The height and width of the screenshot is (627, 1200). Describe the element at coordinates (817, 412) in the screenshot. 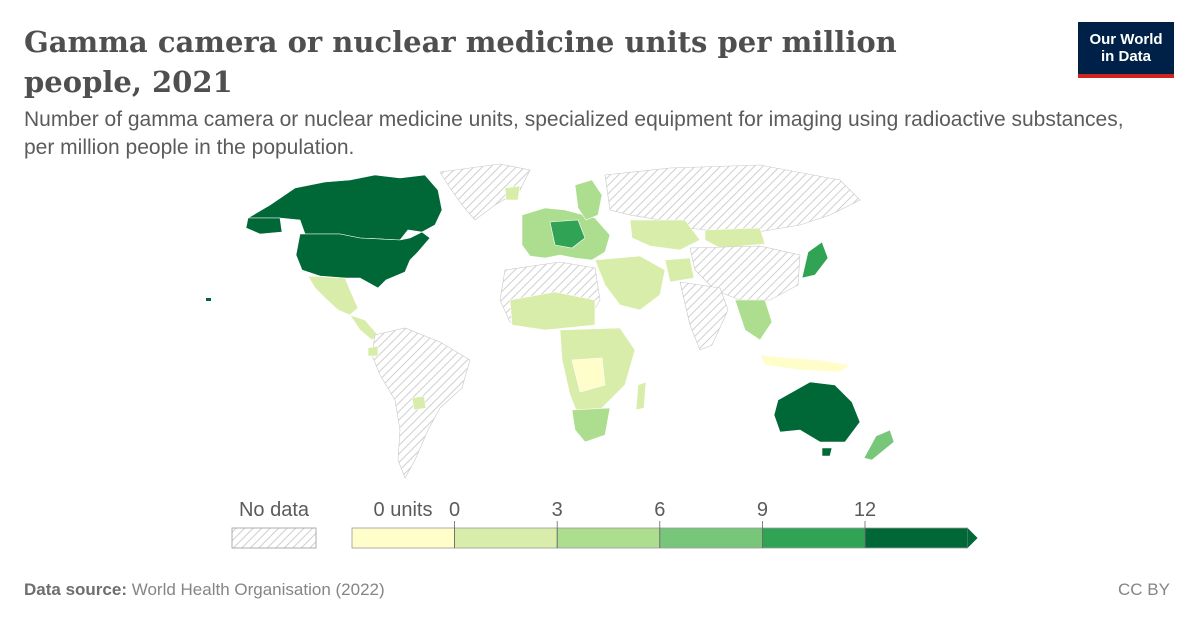

I see `australia` at that location.